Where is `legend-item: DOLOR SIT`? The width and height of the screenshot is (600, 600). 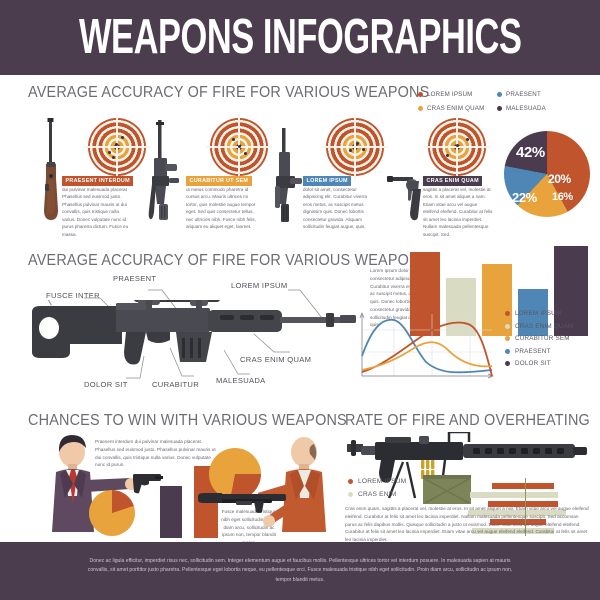
legend-item: DOLOR SIT is located at coordinates (539, 363).